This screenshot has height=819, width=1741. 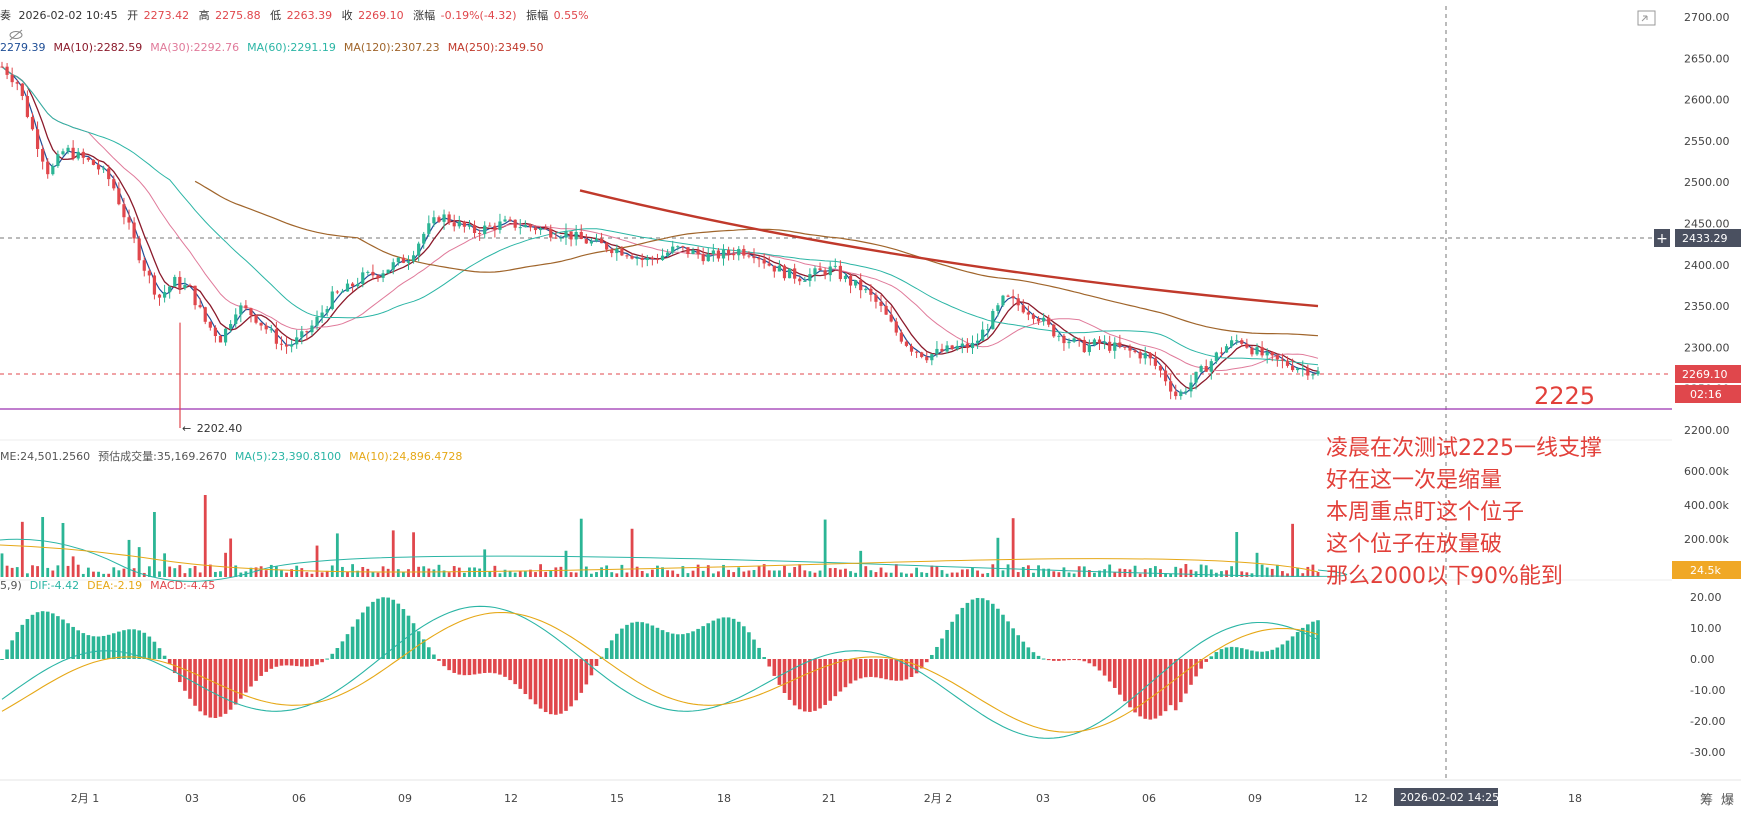 What do you see at coordinates (1706, 505) in the screenshot?
I see `volume-axis: 600.00k 400.00k 200.00k` at bounding box center [1706, 505].